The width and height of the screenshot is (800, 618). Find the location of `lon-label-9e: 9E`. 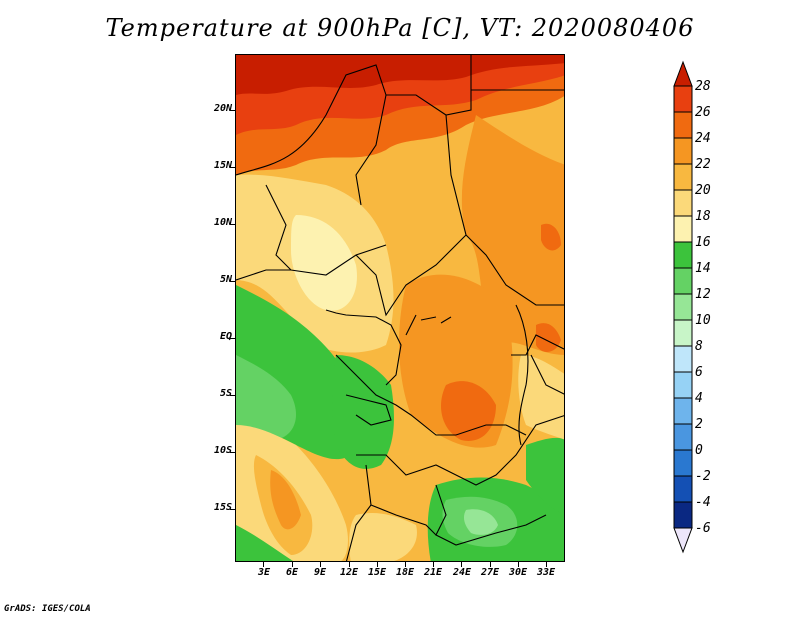

lon-label-9e: 9E is located at coordinates (320, 572).